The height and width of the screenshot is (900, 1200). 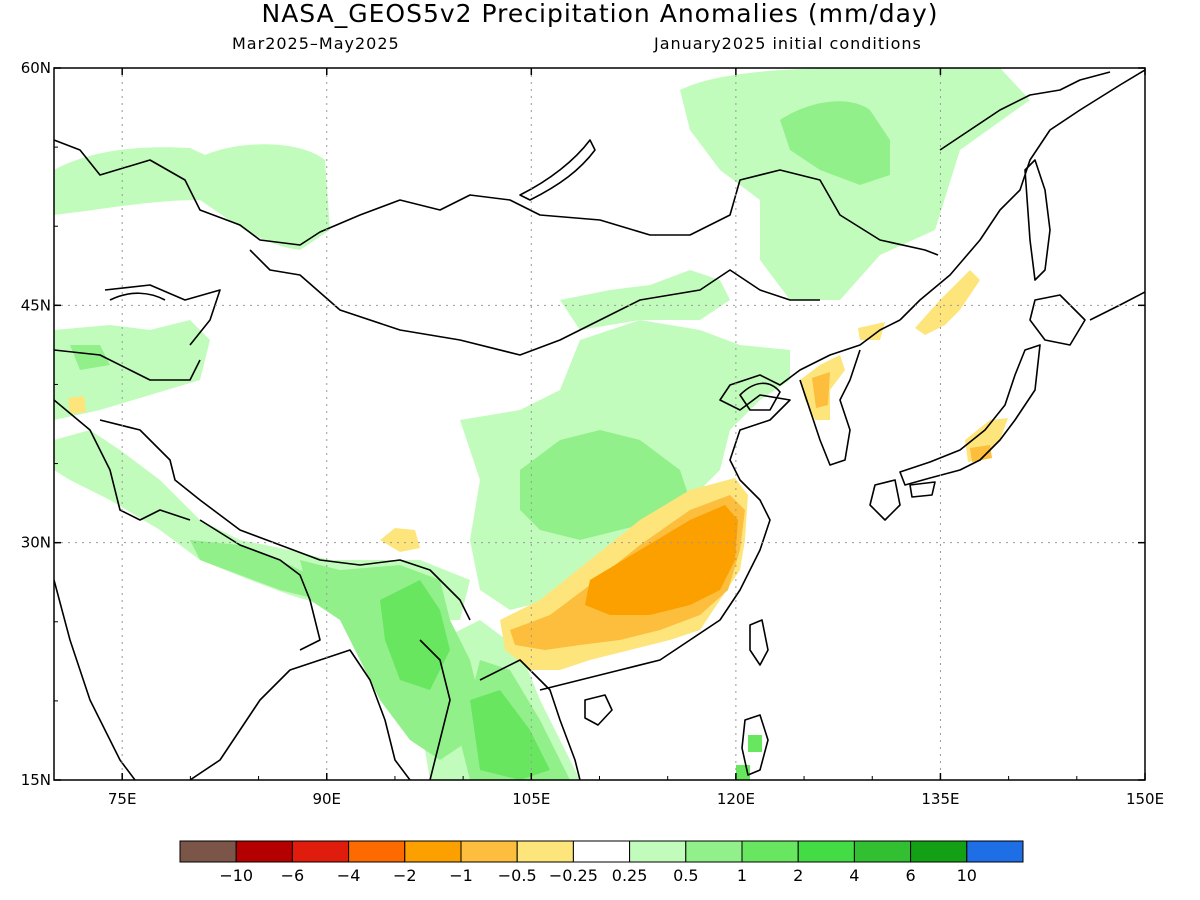 What do you see at coordinates (1145, 799) in the screenshot?
I see `lon-tick-label: 150E` at bounding box center [1145, 799].